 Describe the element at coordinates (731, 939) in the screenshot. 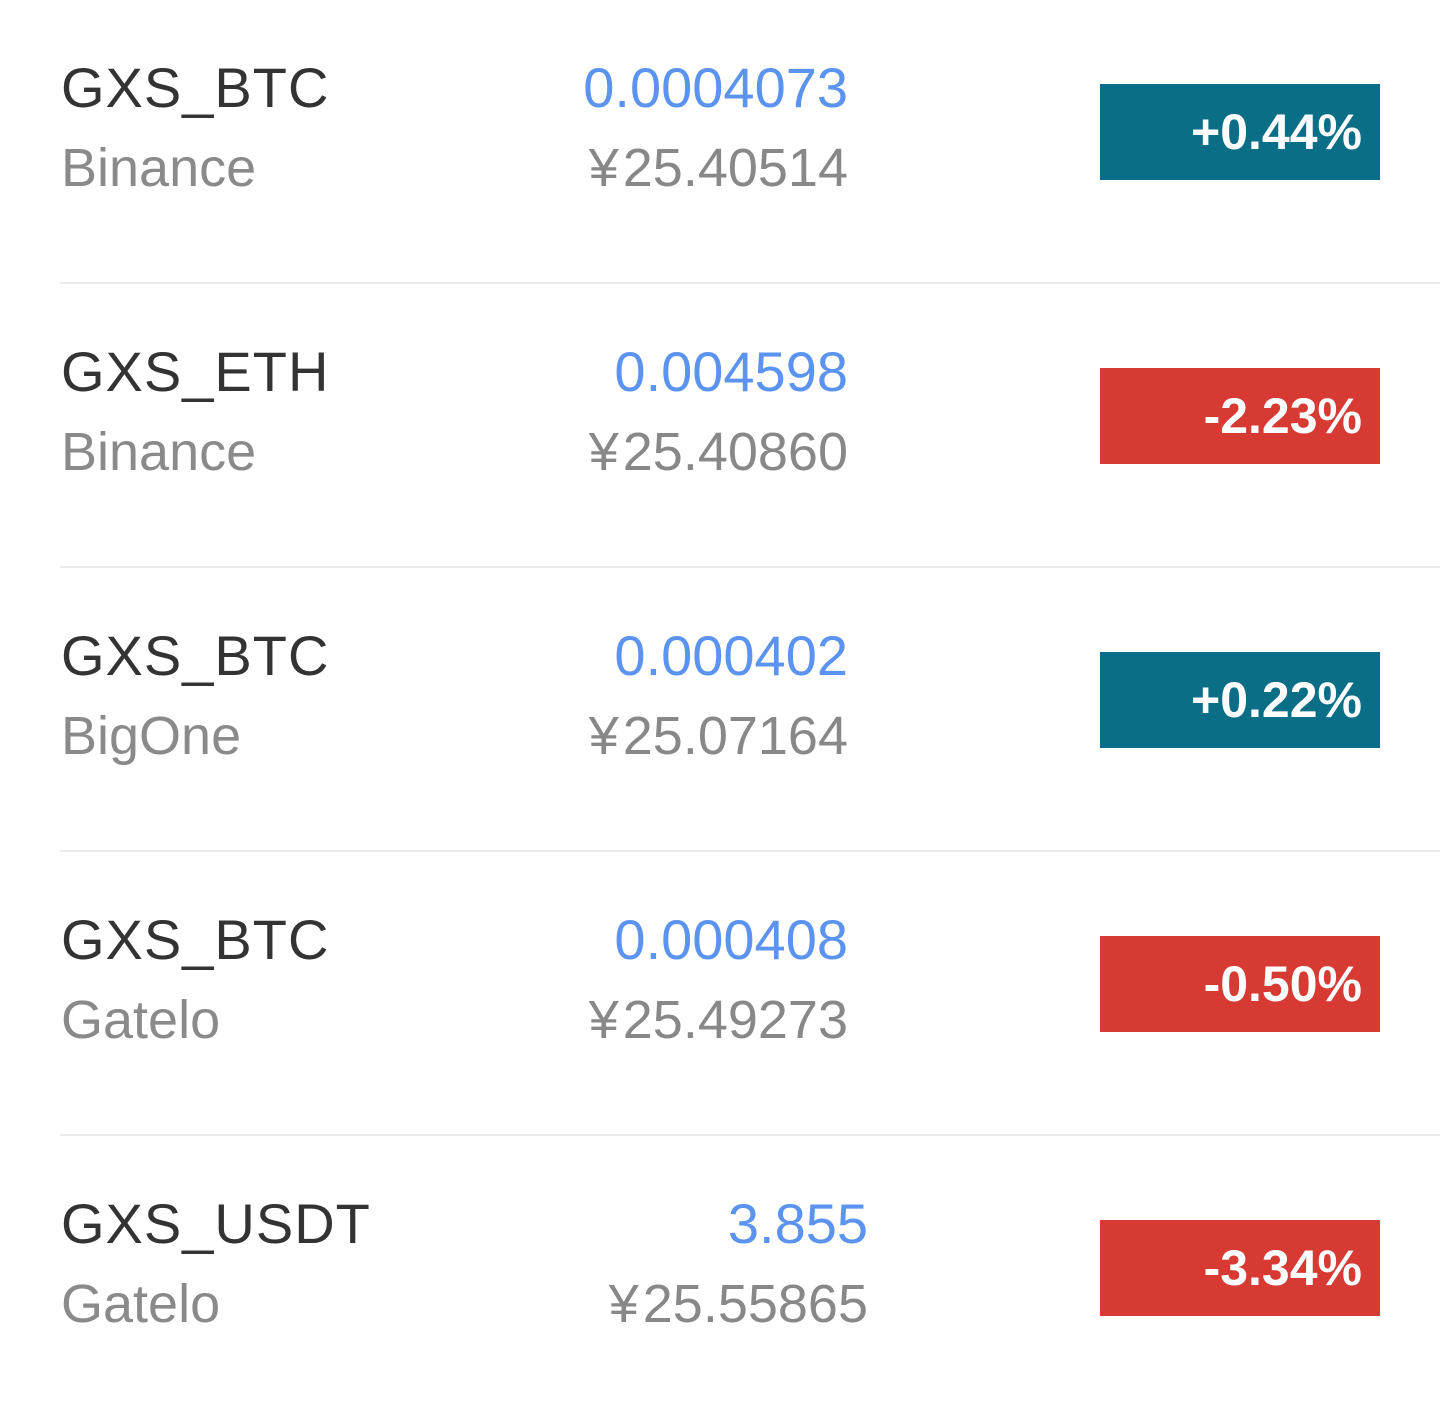

I see `last-price: 0.000408` at that location.